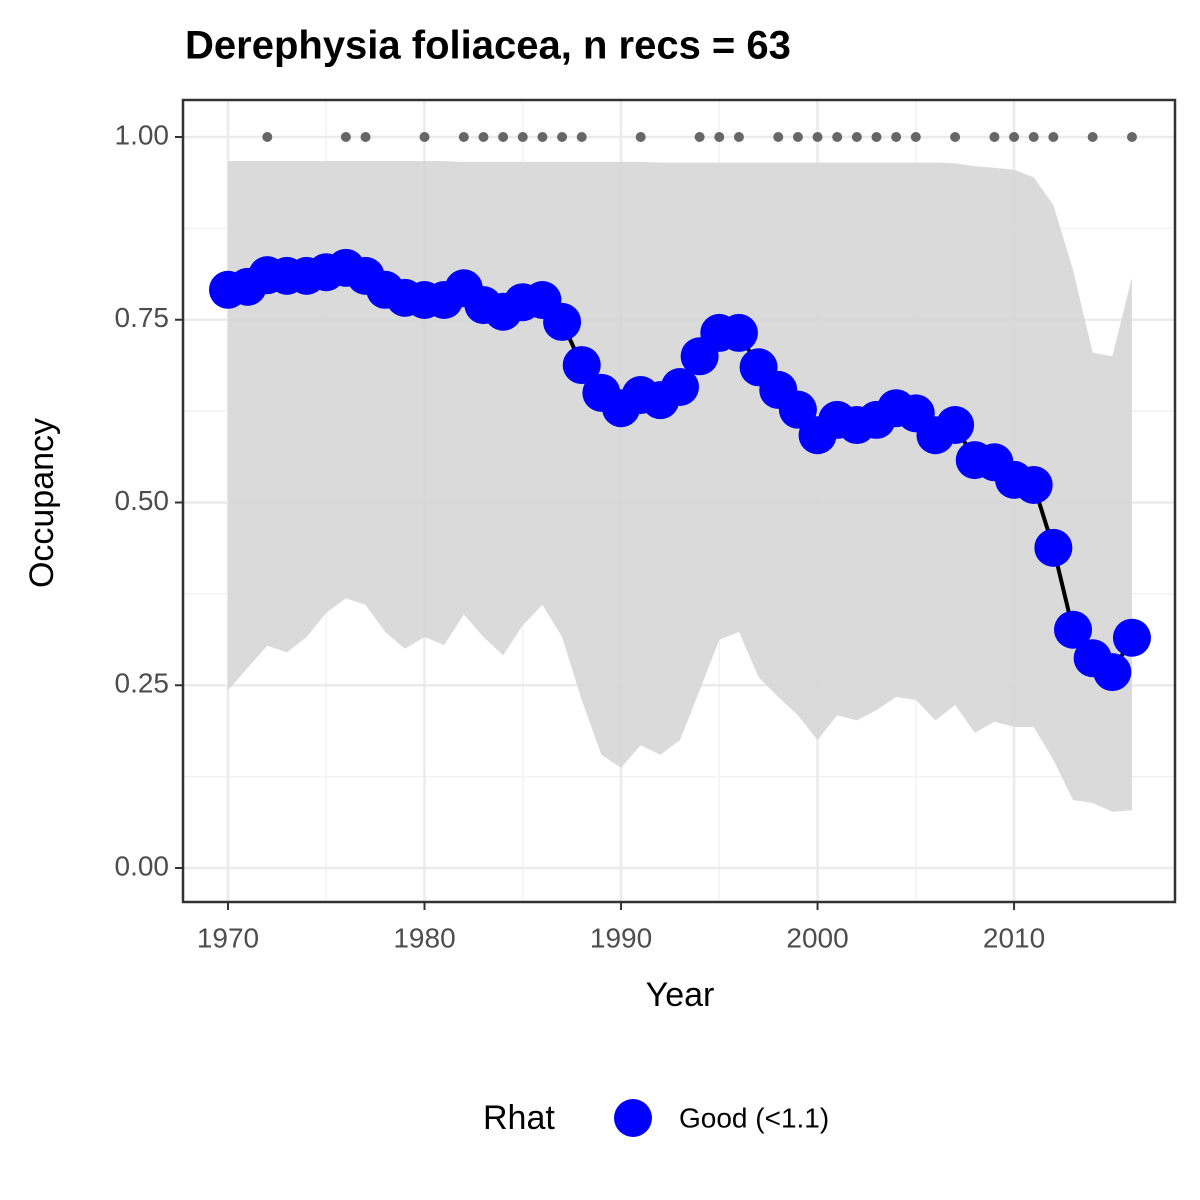 The image size is (1200, 1200). What do you see at coordinates (1014, 937) in the screenshot?
I see `x-tick-label: 2010` at bounding box center [1014, 937].